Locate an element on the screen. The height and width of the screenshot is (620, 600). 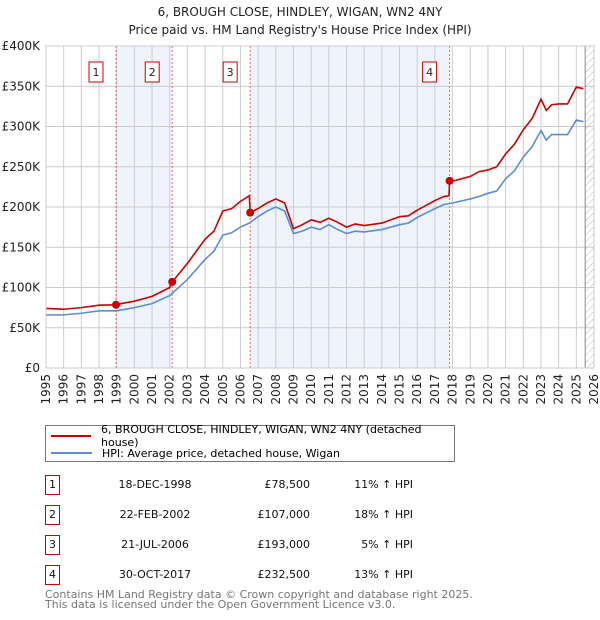
x-tick-label: 2022 is located at coordinates (523, 389).